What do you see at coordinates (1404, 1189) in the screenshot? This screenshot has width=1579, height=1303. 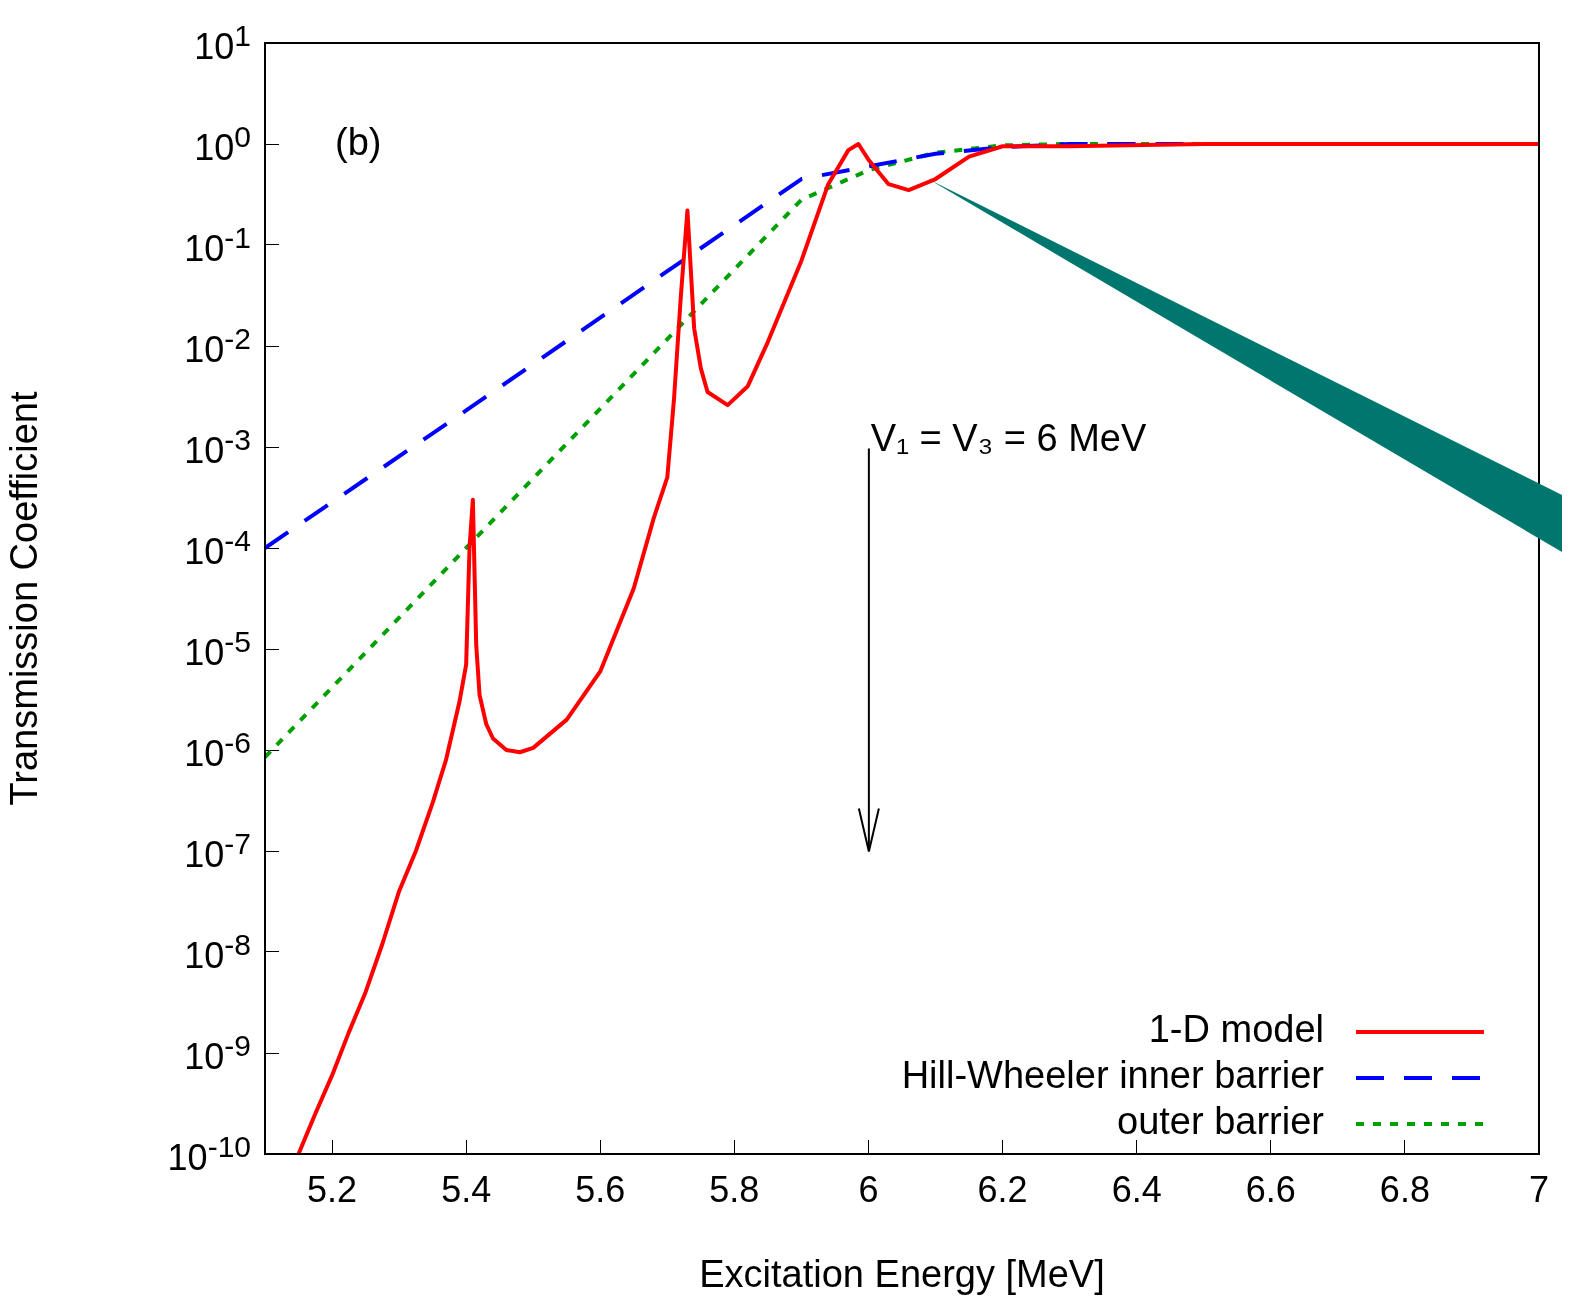 I see `x-tick-label: 6.8` at bounding box center [1404, 1189].